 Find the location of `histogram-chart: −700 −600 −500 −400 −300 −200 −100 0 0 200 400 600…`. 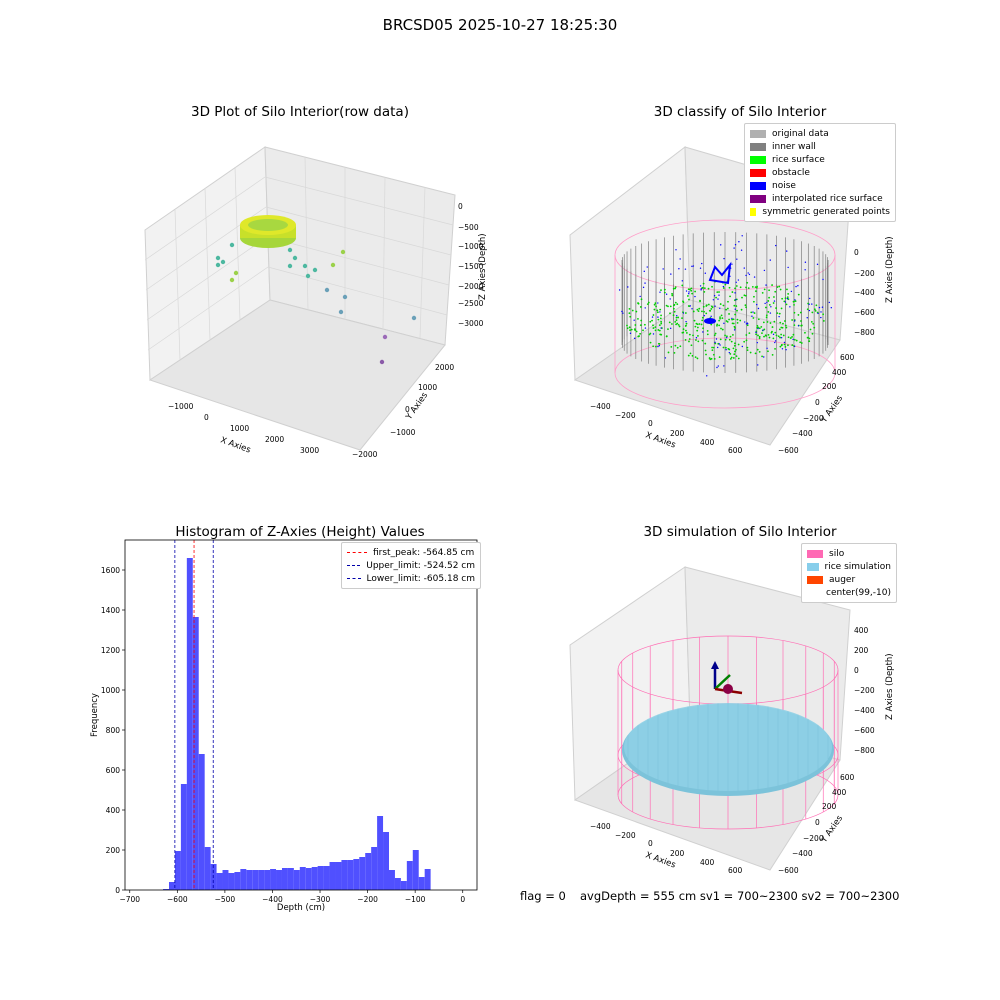

histogram-chart: −700 −600 −500 −400 −300 −200 −100 0 0 200 400 600… is located at coordinates (284, 726).